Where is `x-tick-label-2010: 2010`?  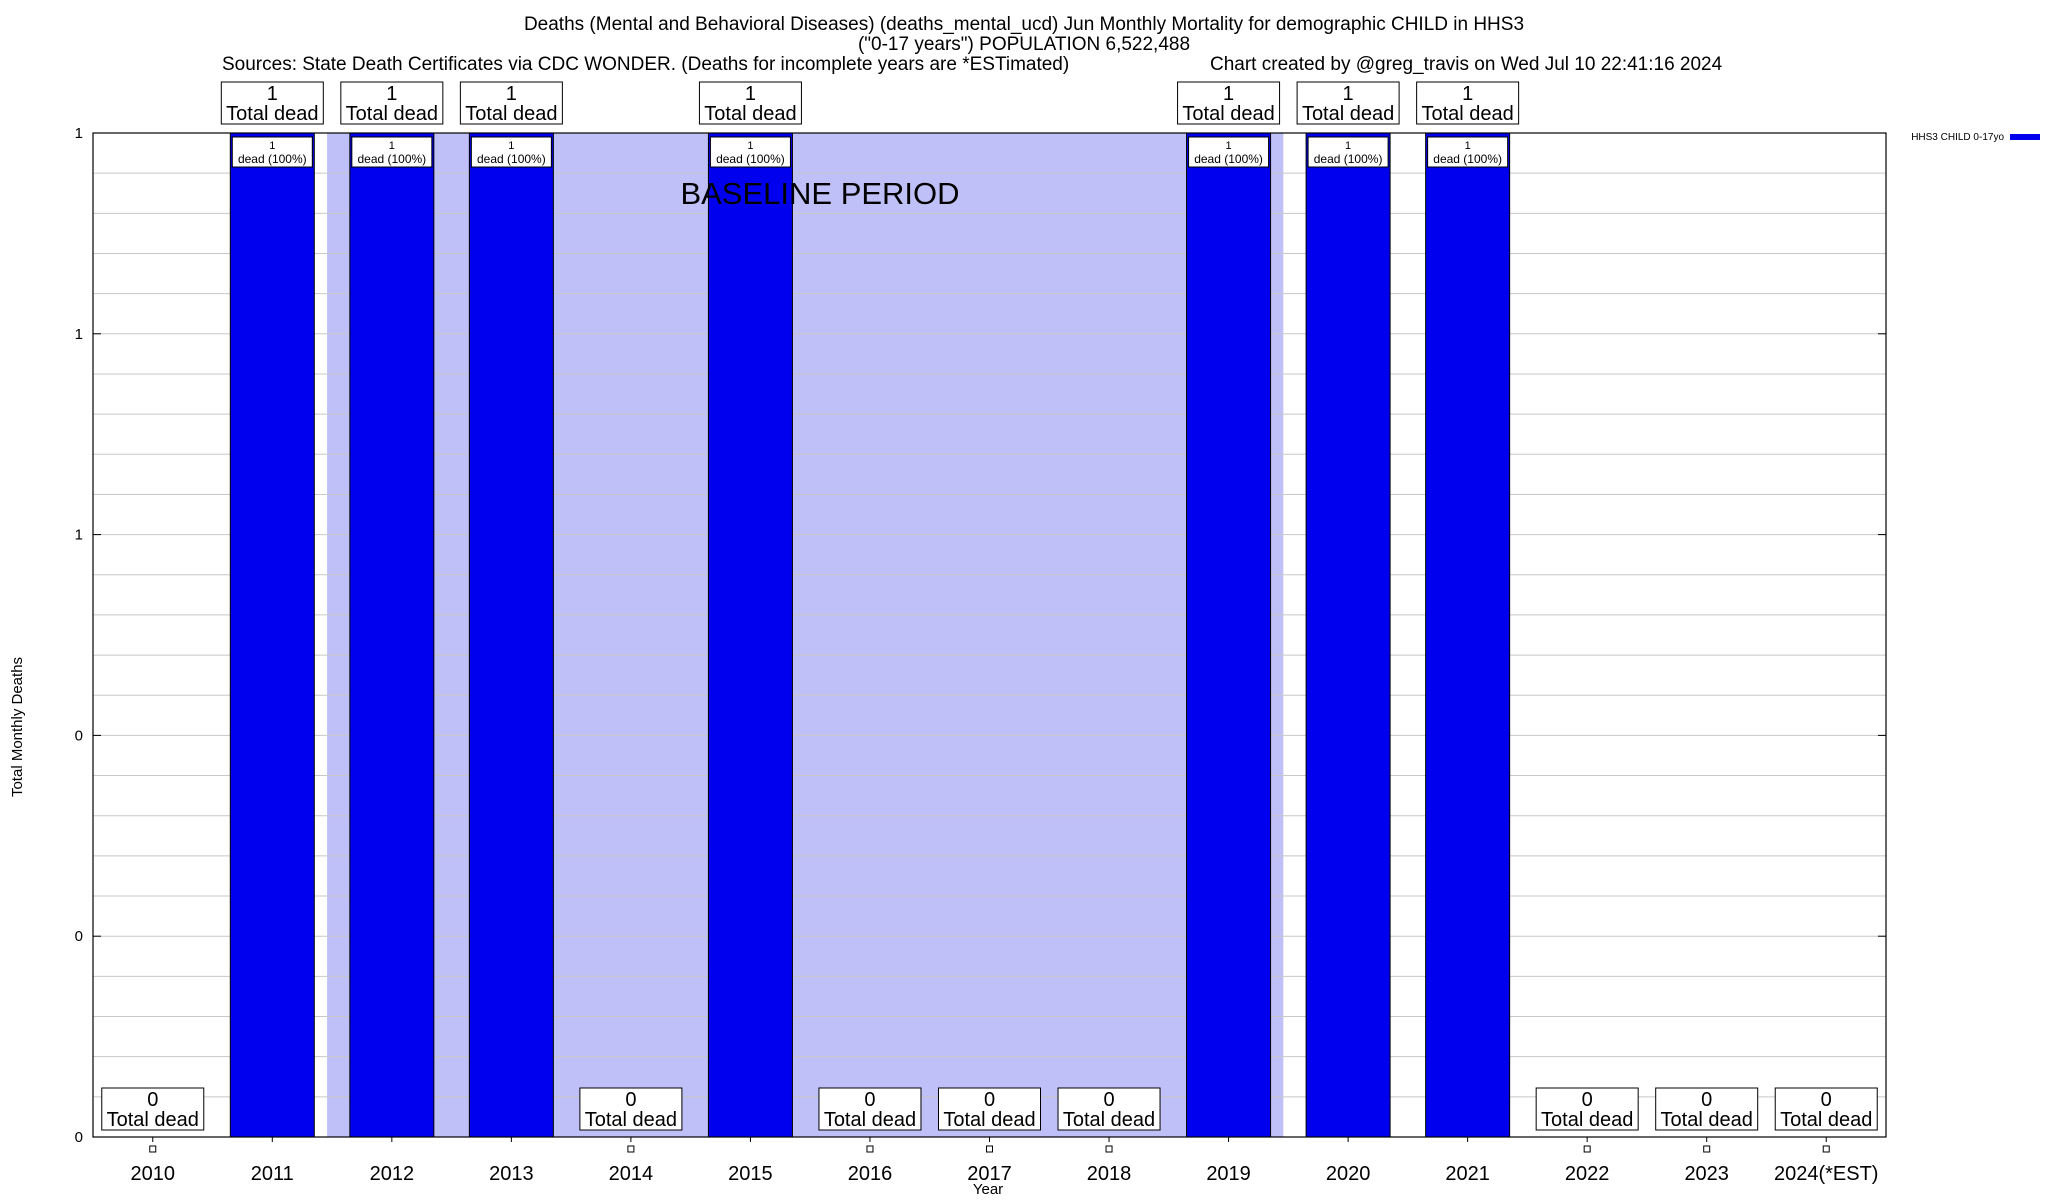
x-tick-label-2010: 2010 is located at coordinates (153, 1174).